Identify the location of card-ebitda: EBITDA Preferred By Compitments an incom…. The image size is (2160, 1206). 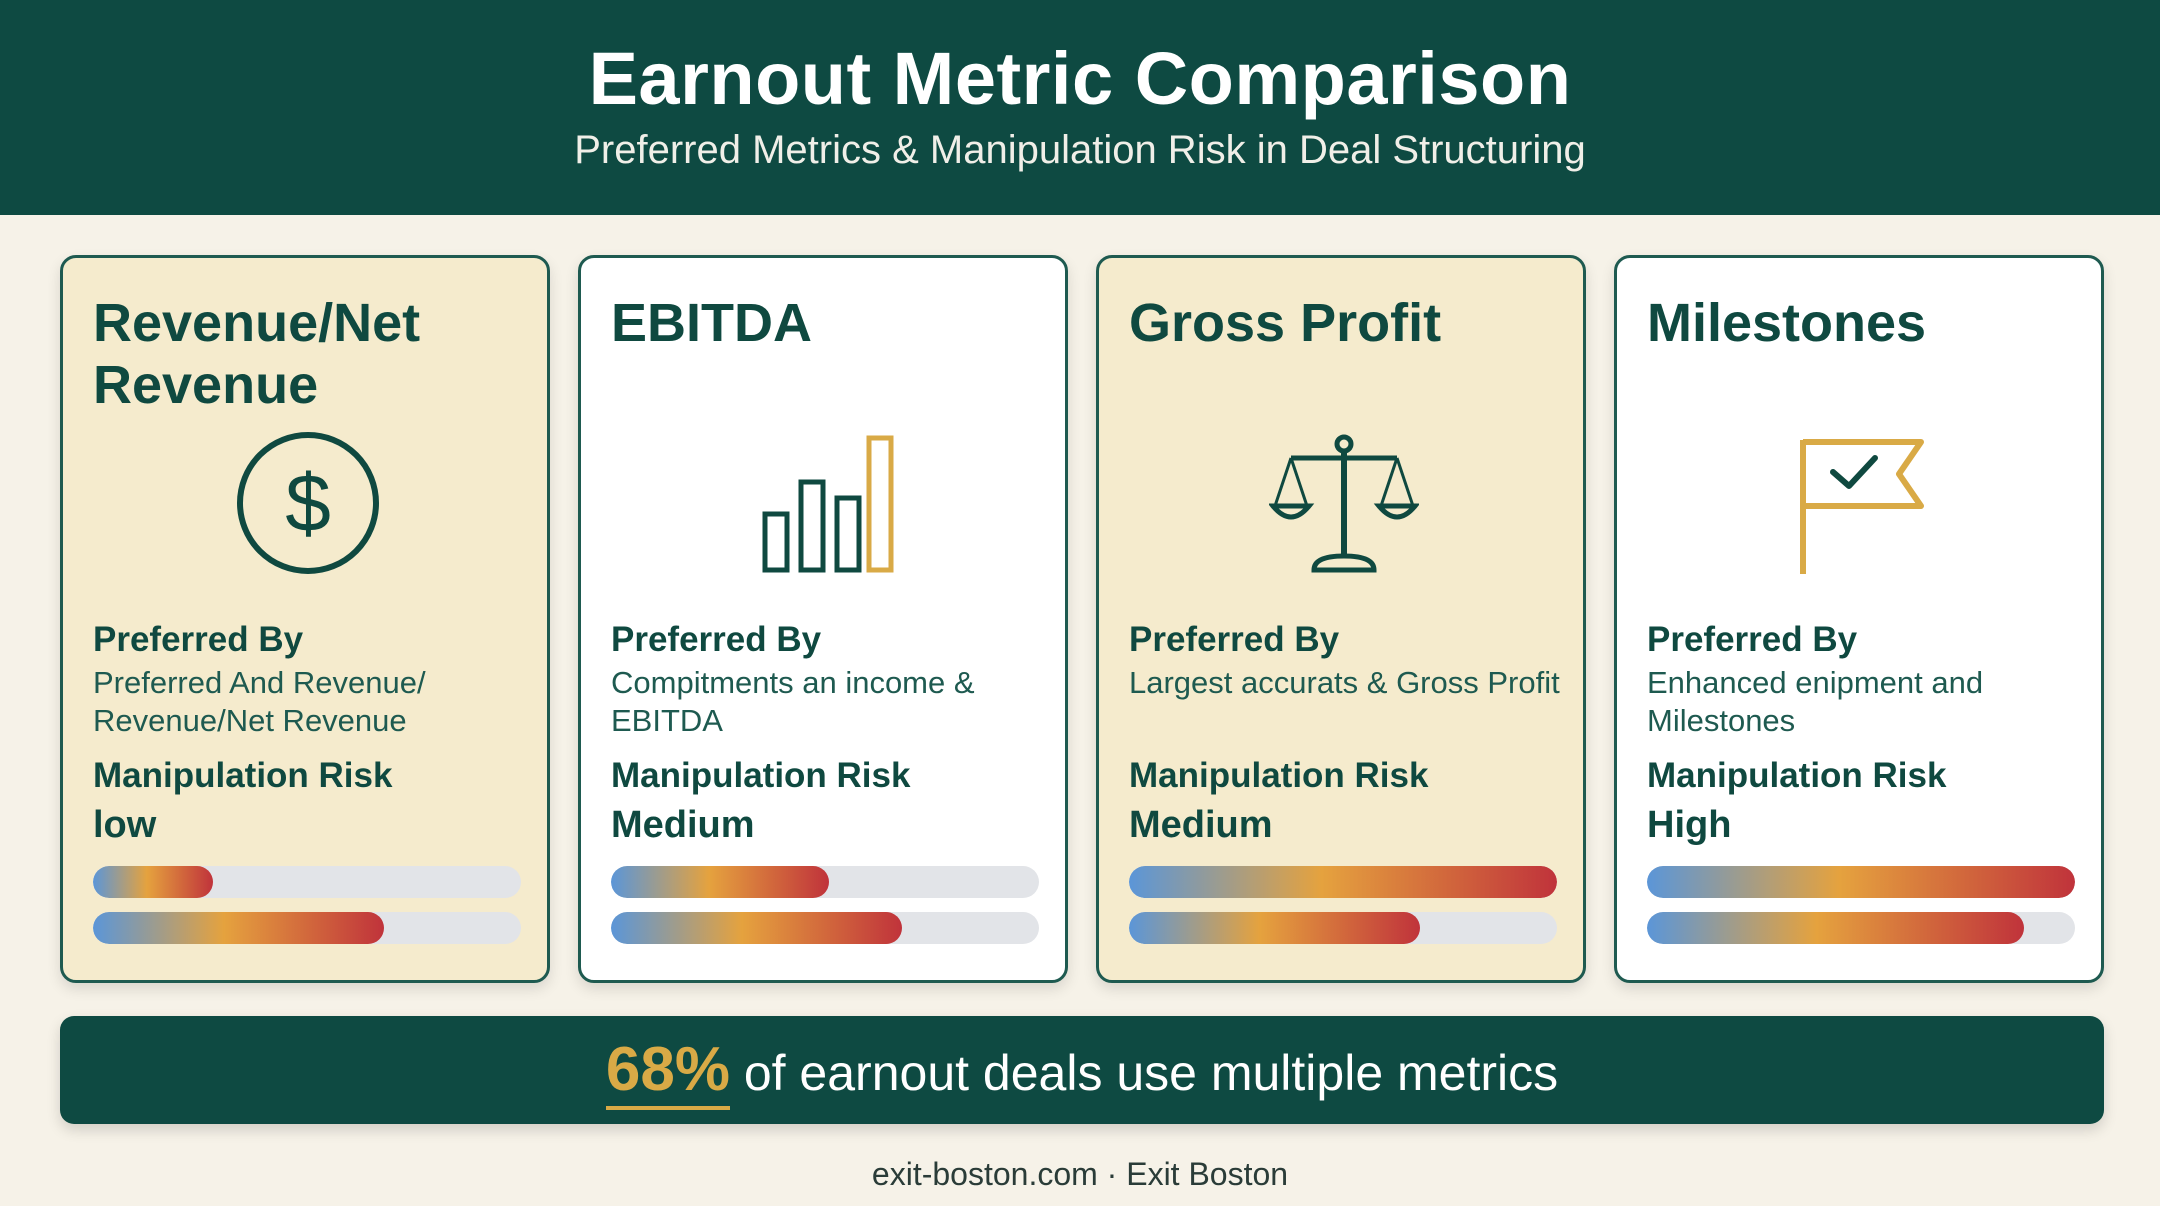
(823, 619).